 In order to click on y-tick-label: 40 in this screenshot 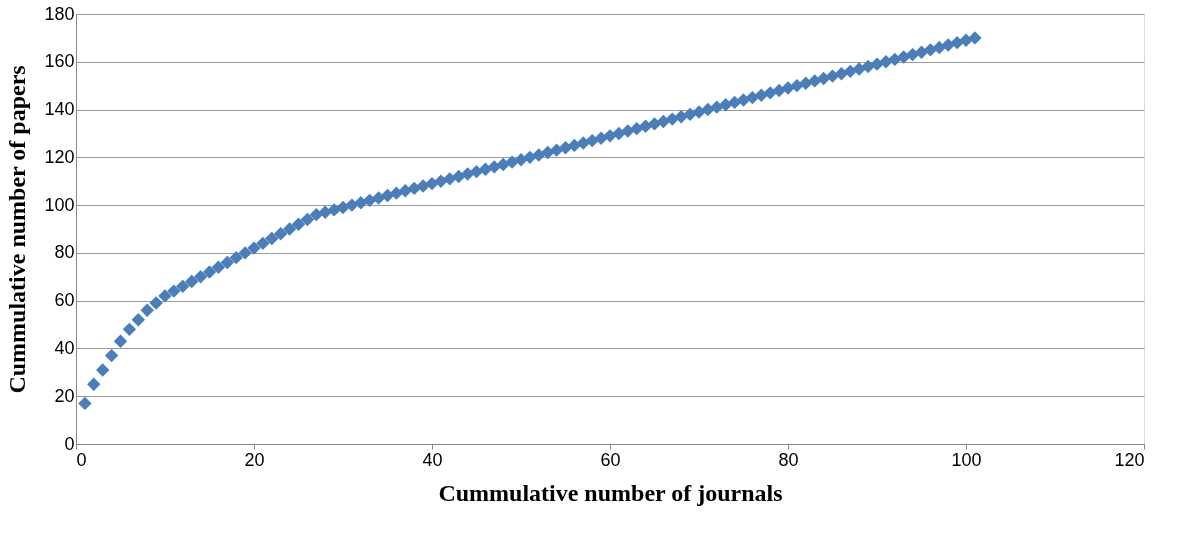, I will do `click(64, 347)`.